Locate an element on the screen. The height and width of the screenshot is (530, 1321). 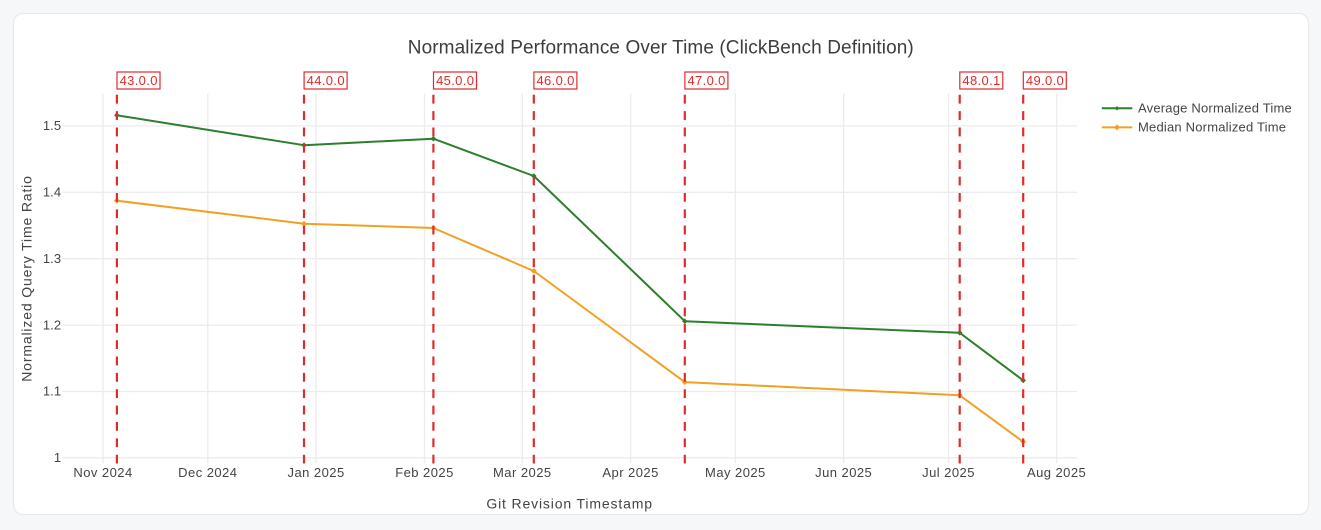
svg-text: Feb 2025 is located at coordinates (424, 472).